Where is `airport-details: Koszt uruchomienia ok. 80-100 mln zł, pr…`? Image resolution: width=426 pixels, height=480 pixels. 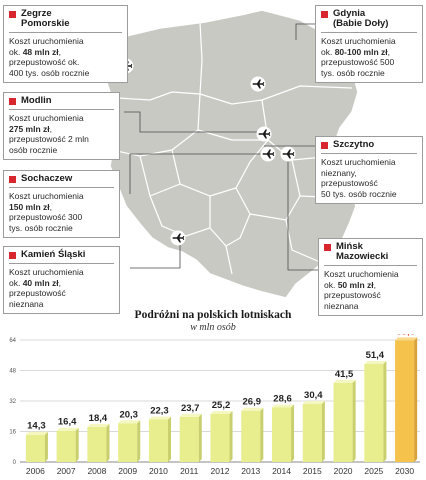 airport-details: Koszt uruchomienia ok. 80-100 mln zł, pr… is located at coordinates (358, 57).